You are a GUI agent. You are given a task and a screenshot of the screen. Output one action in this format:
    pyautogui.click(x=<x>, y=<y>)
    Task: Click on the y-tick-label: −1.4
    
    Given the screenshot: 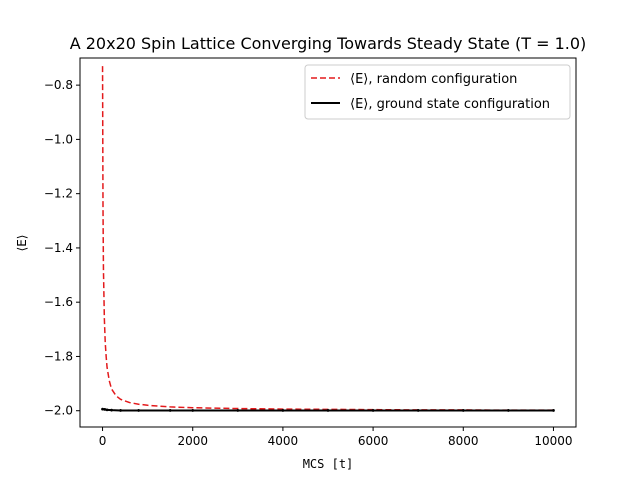 What is the action you would take?
    pyautogui.click(x=58, y=248)
    